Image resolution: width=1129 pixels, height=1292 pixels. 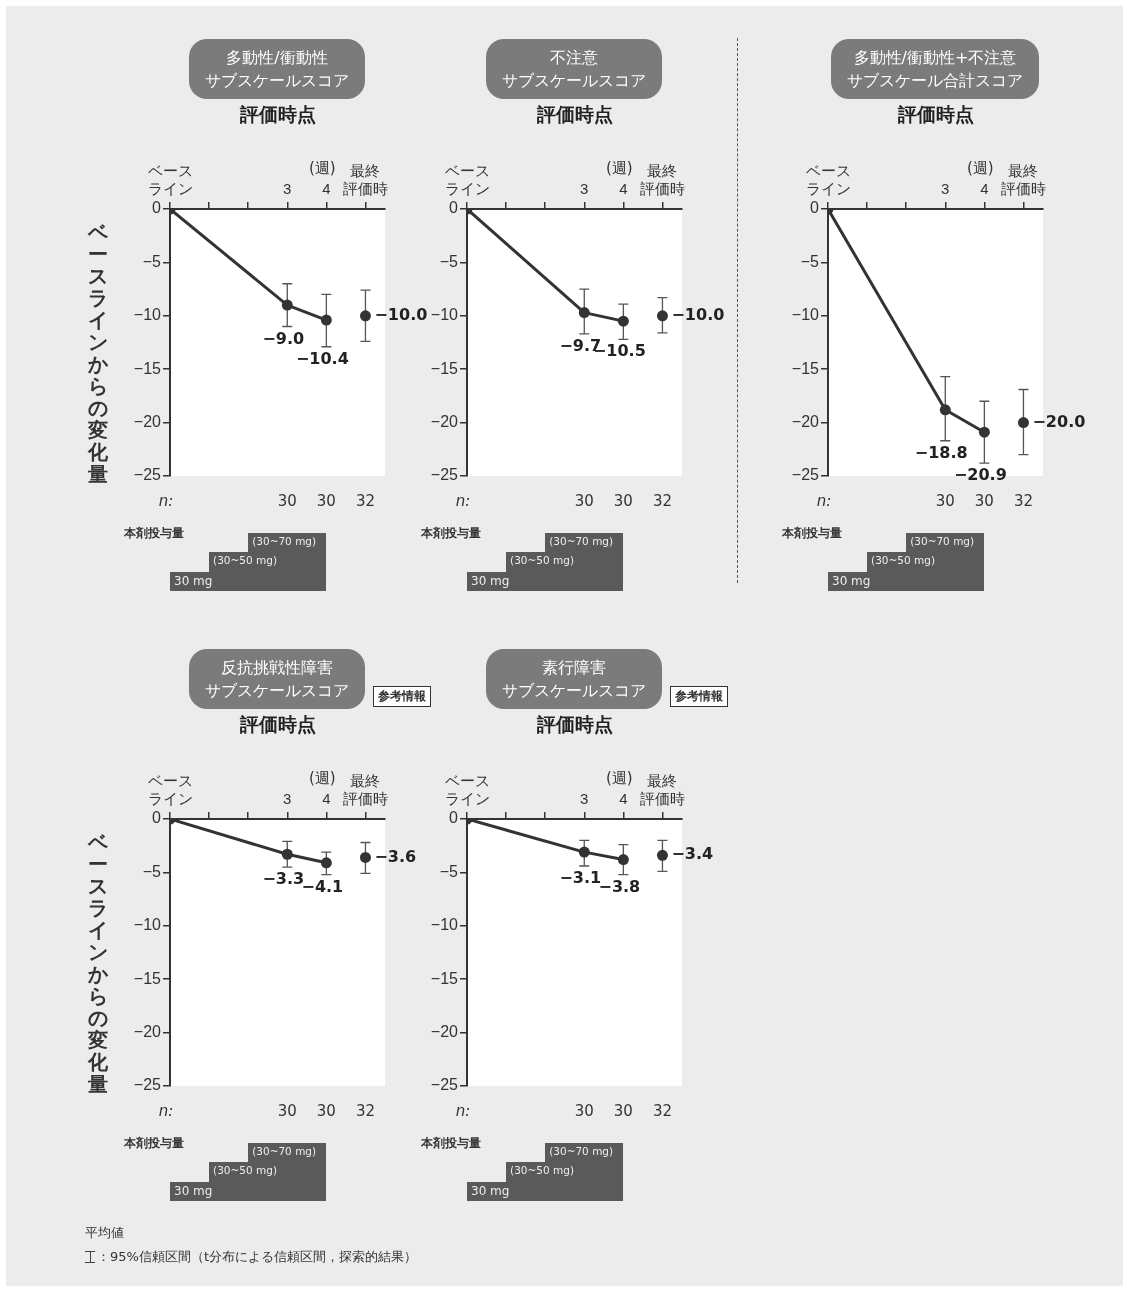 I want to click on chart-title: 素行障害, so click(x=574, y=668).